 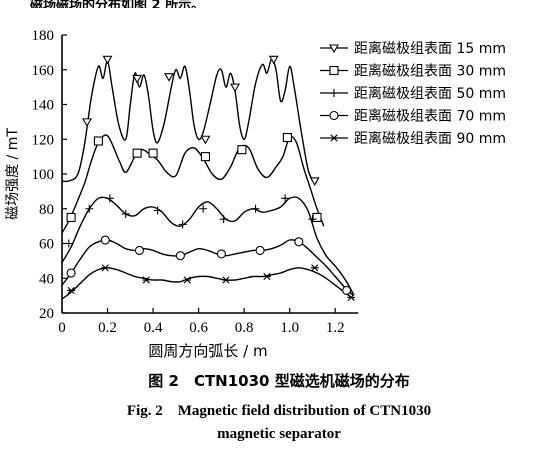 What do you see at coordinates (117, 4) in the screenshot?
I see `preceding-text-fragment: 磁场磁场的分布如图 2 所示。` at bounding box center [117, 4].